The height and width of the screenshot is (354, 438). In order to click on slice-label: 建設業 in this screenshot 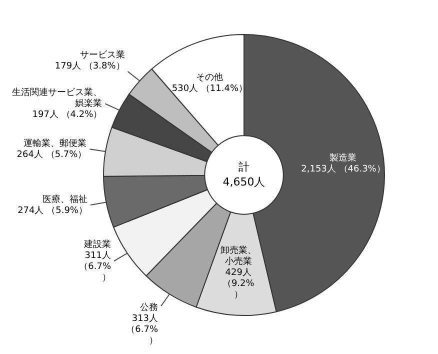, I will do `click(97, 244)`.